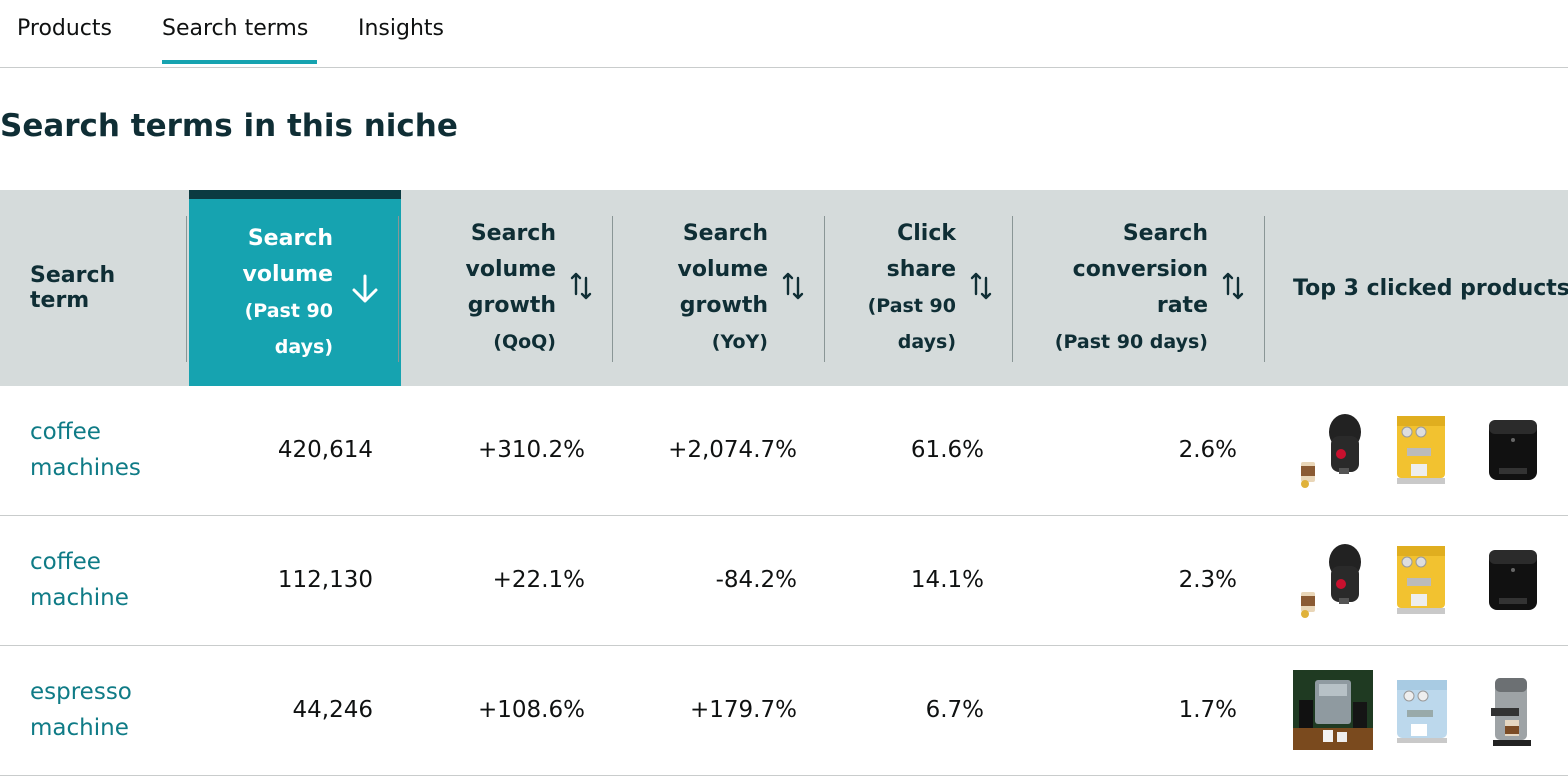  I want to click on column-header-label: share, so click(921, 269).